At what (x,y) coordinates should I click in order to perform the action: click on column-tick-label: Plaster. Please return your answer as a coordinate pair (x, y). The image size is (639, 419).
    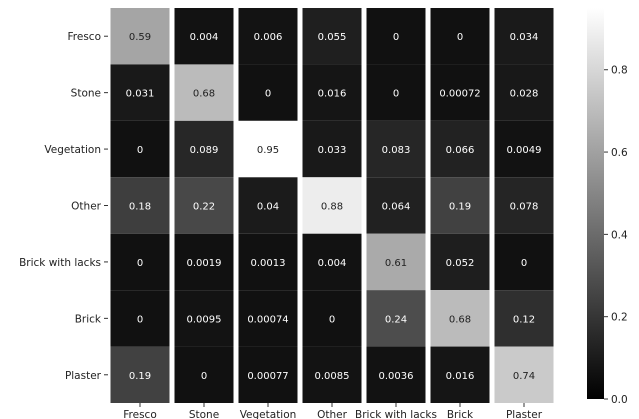
    Looking at the image, I should click on (524, 414).